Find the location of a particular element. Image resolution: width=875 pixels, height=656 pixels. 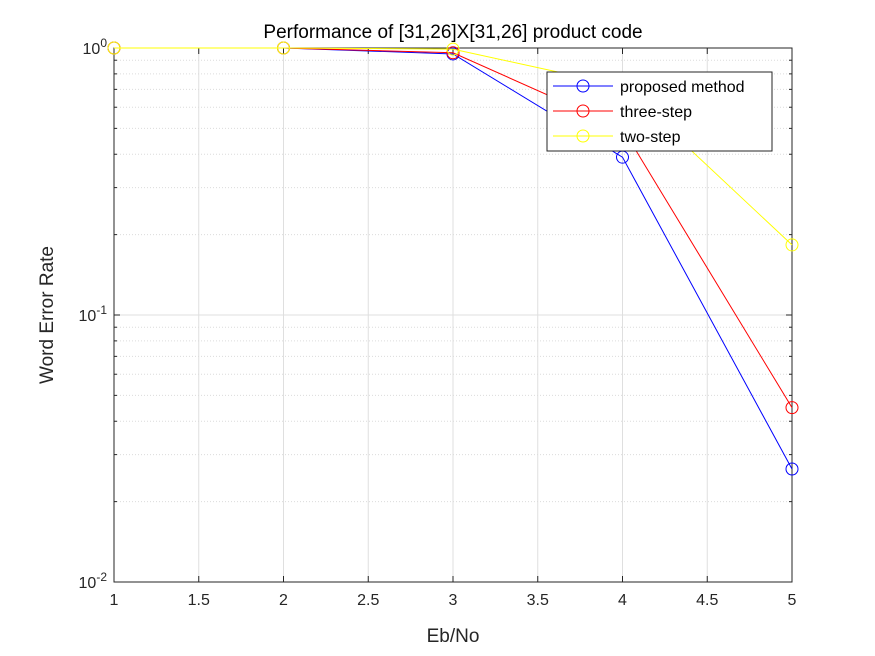

y-axis-label: Word Error Rate is located at coordinates (47, 315).